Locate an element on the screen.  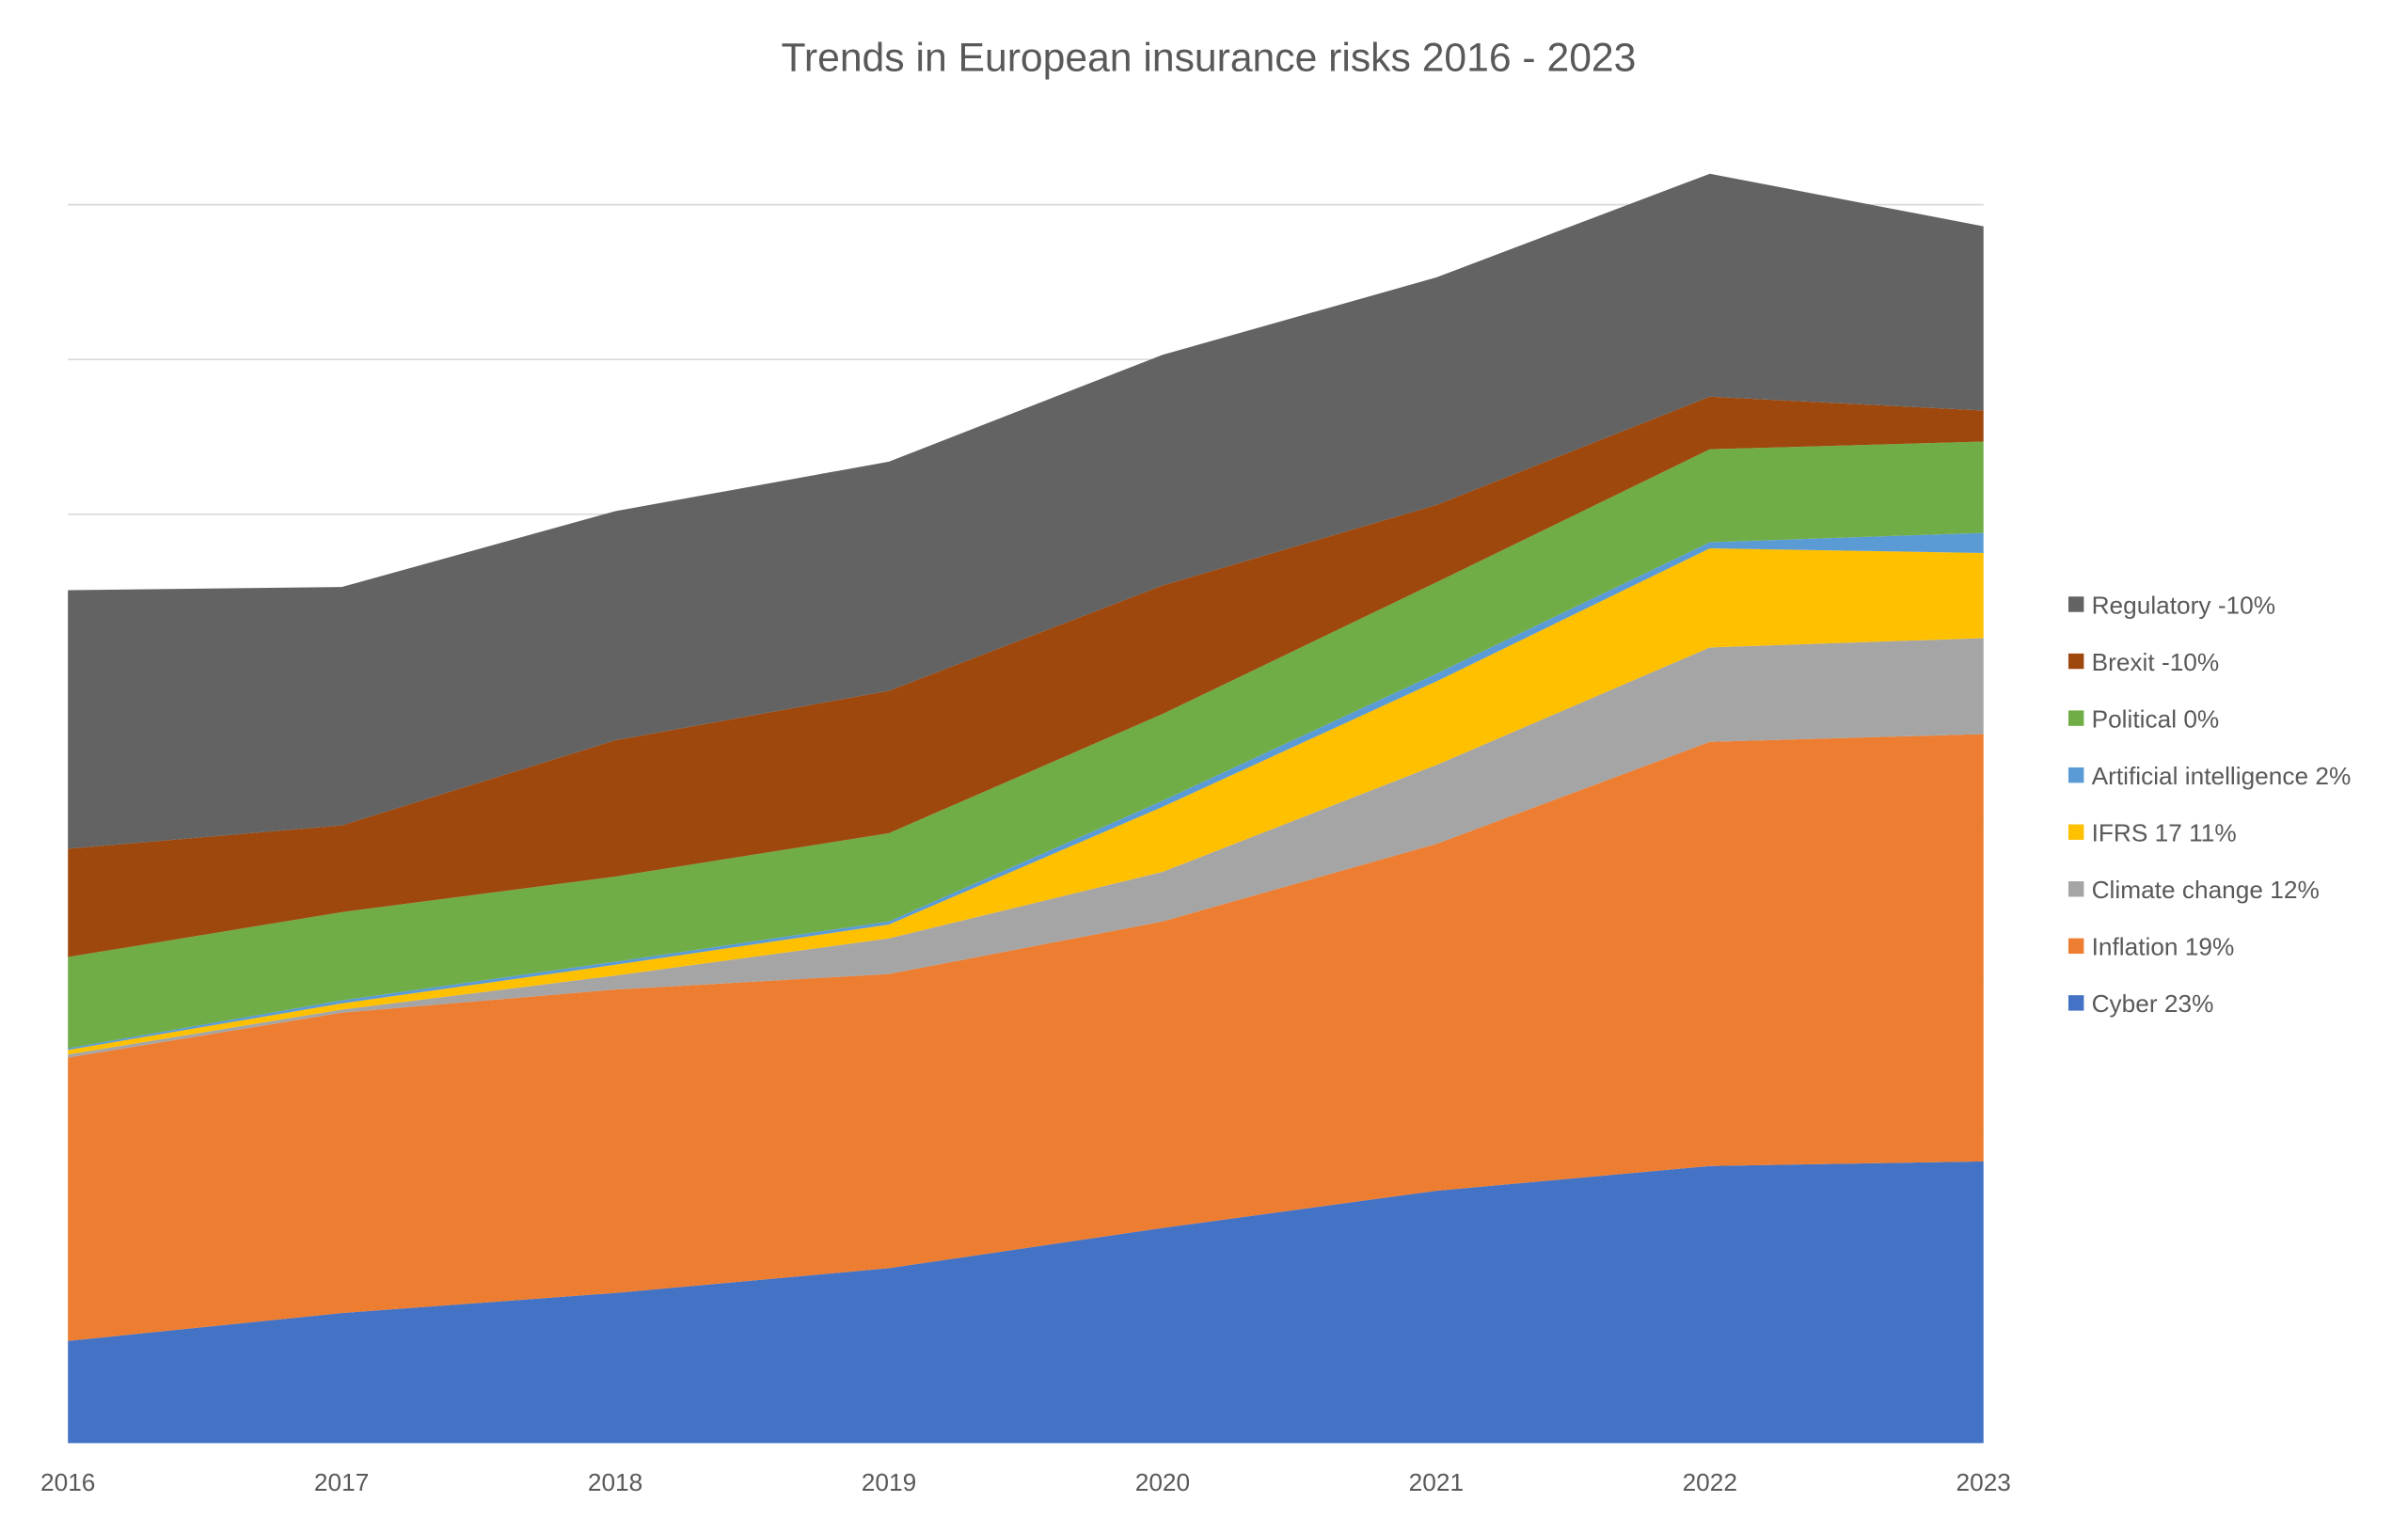
legend-label: Brexit -10% is located at coordinates (2156, 662).